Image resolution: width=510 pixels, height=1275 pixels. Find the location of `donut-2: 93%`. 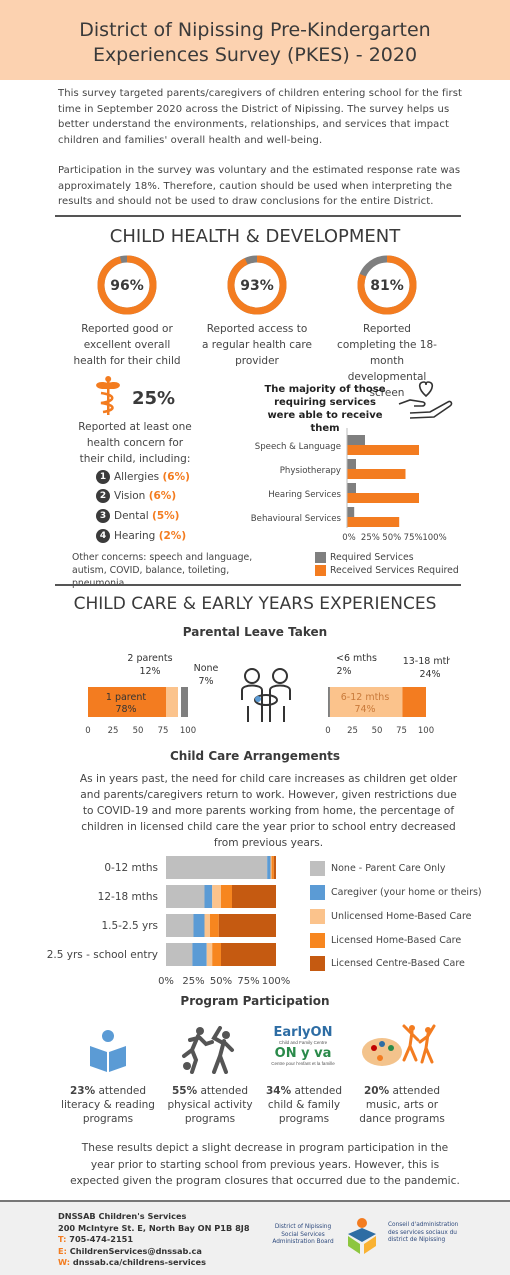

donut-2: 93% is located at coordinates (257, 285).